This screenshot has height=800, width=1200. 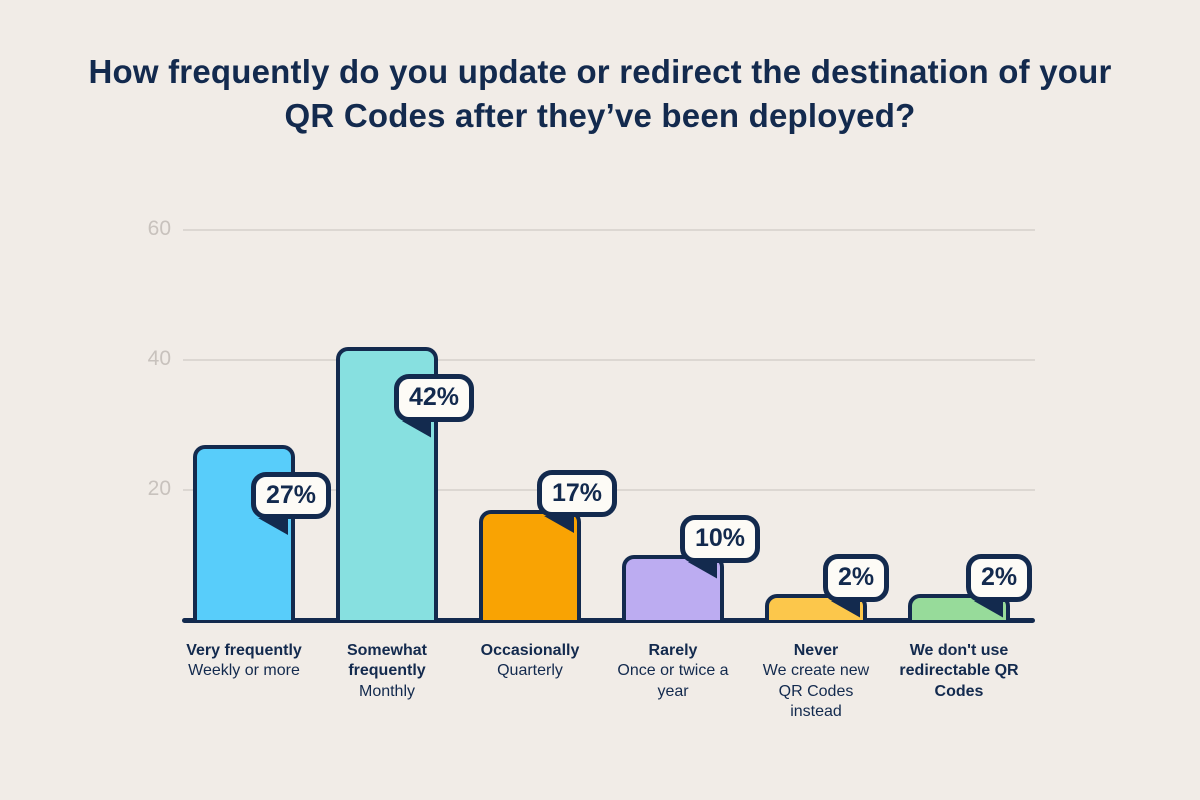 What do you see at coordinates (386, 650) in the screenshot?
I see `category-label-line: Somewhat` at bounding box center [386, 650].